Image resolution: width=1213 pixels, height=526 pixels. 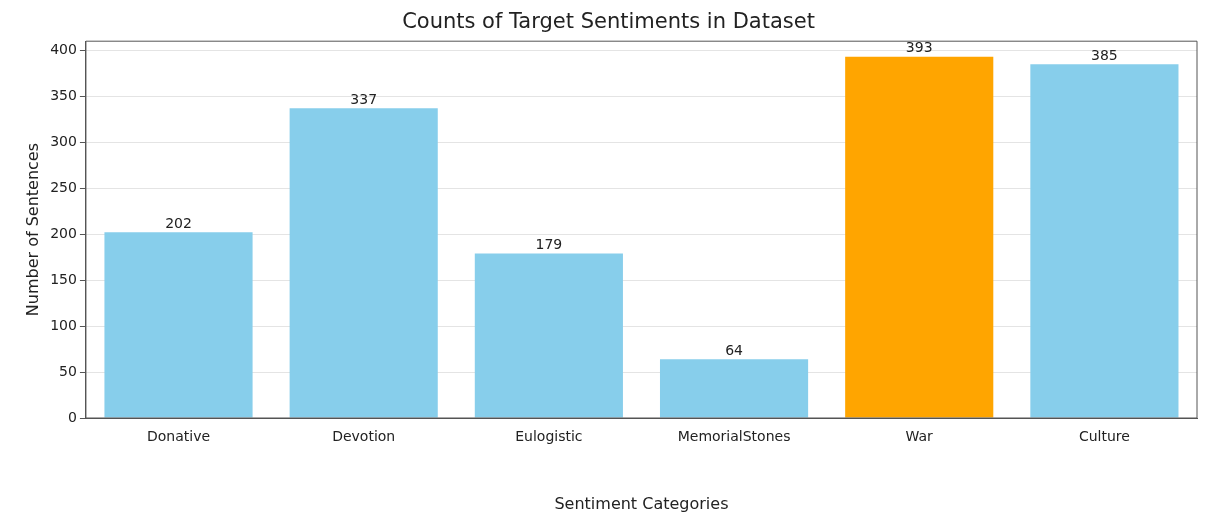 I want to click on data-label: 337, so click(x=364, y=98).